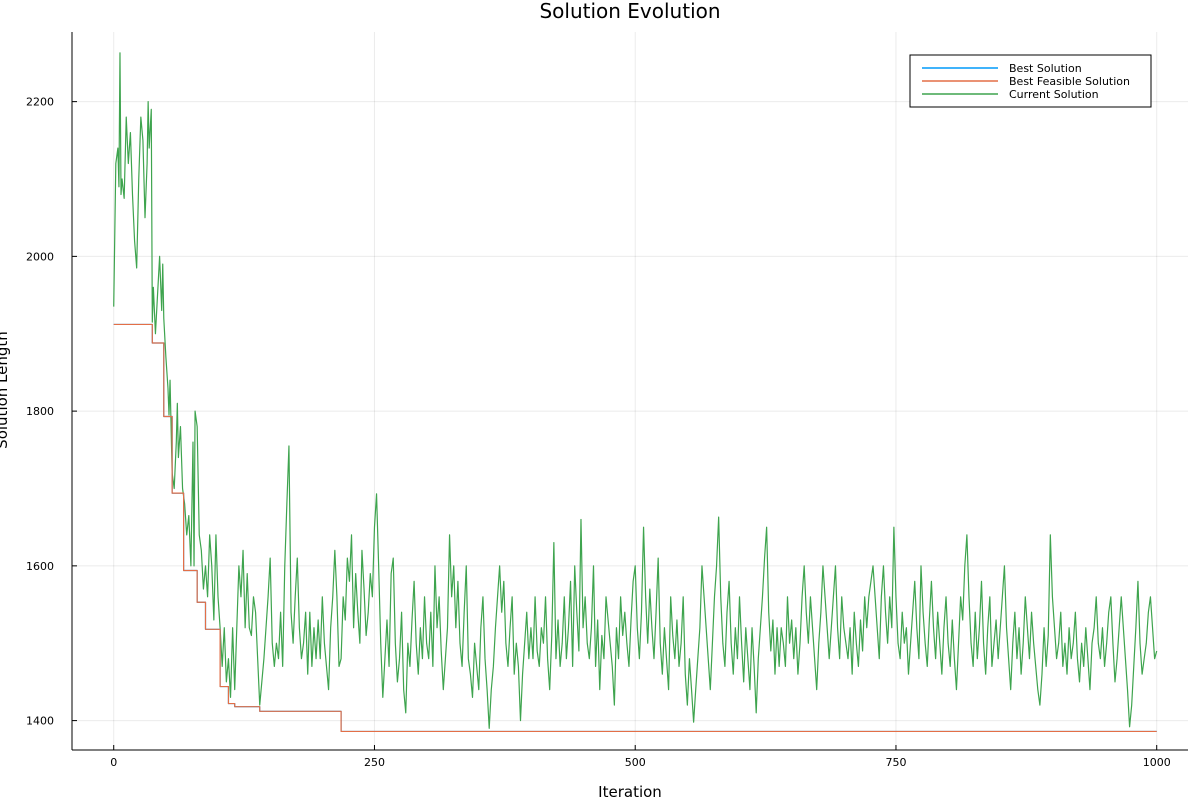  Describe the element at coordinates (629, 11) in the screenshot. I see `chart-title: Solution Evolution` at that location.